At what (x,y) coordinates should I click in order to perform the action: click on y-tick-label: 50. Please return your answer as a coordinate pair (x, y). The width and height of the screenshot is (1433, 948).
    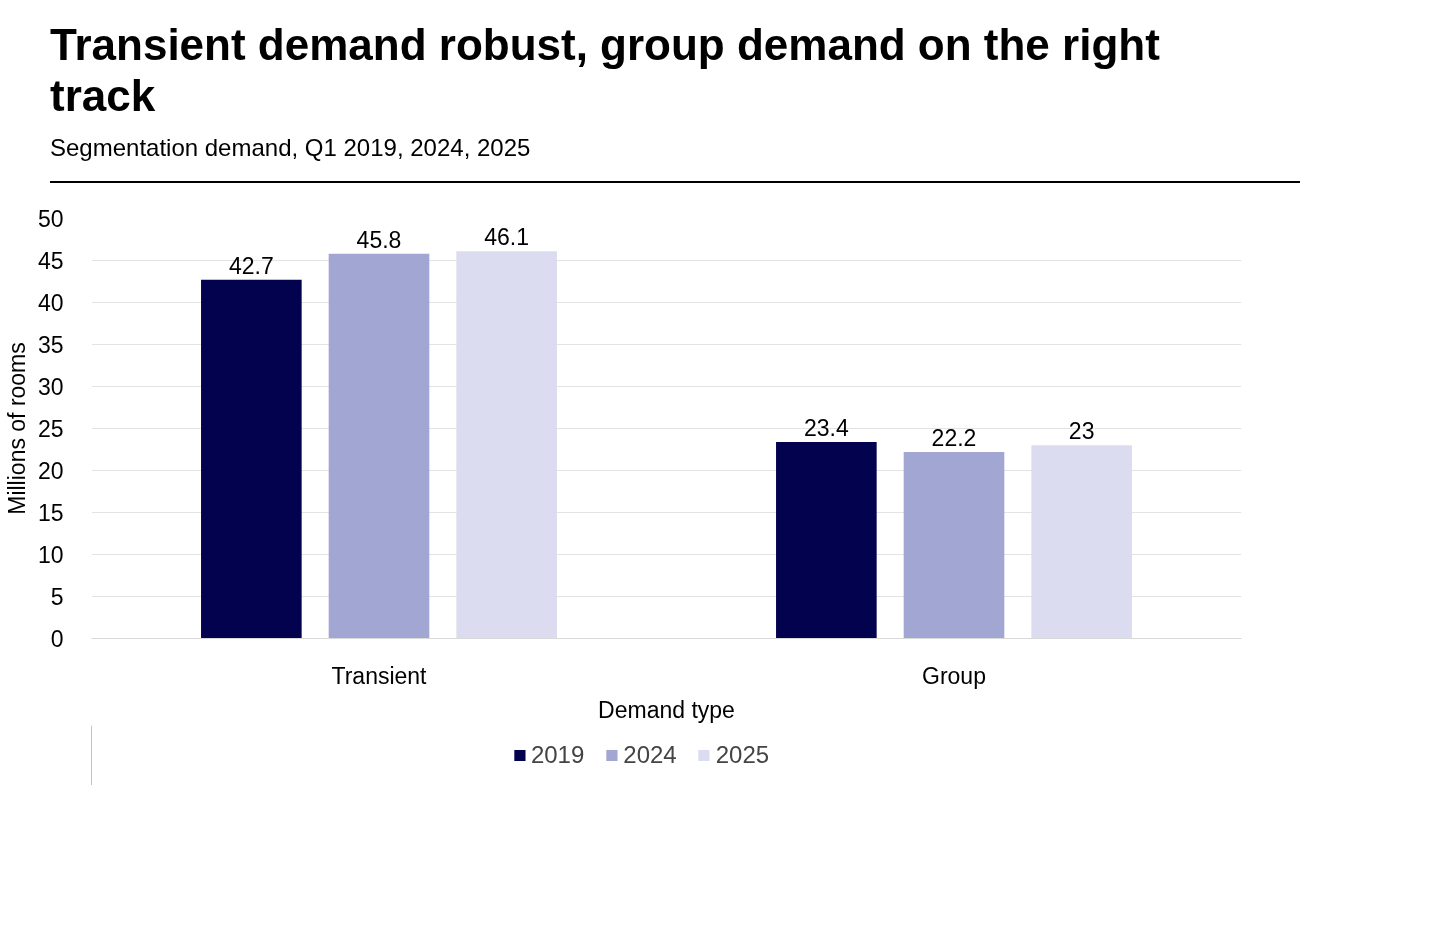
    Looking at the image, I should click on (50, 219).